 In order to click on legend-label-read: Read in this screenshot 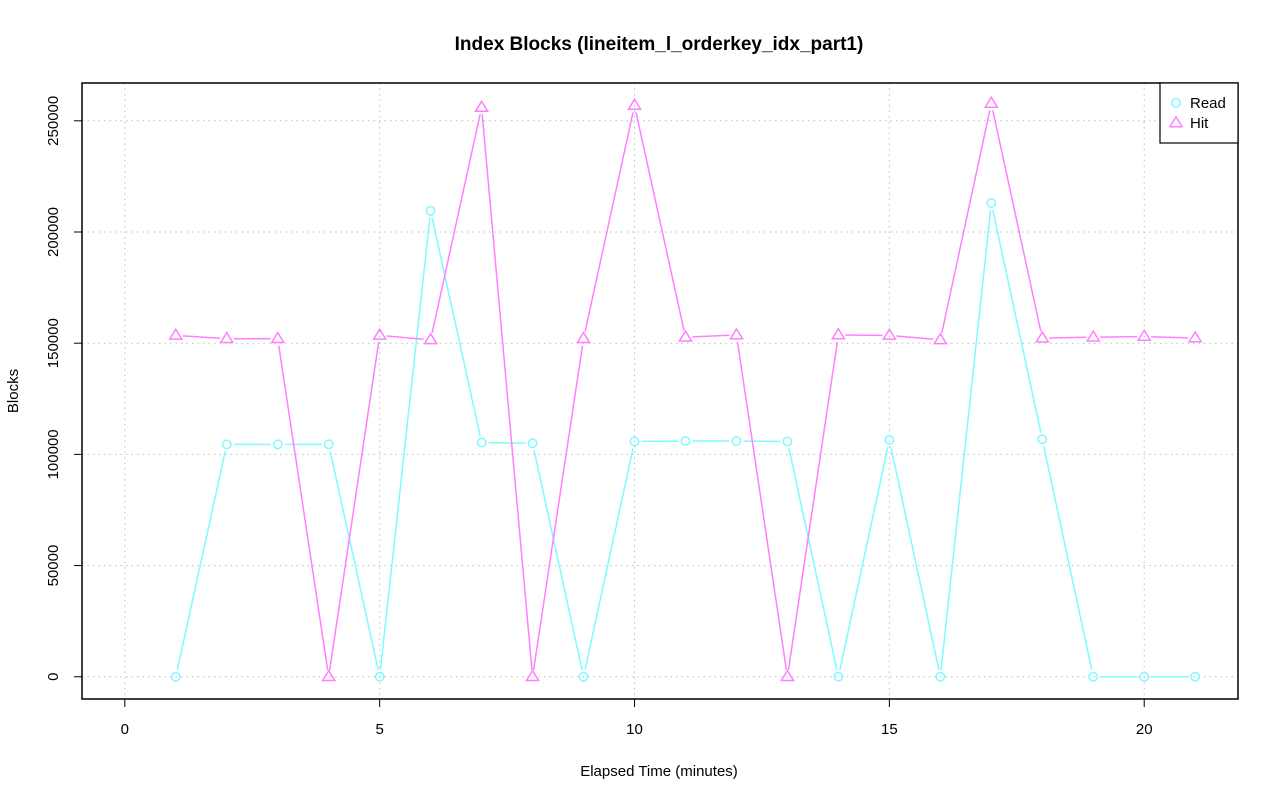, I will do `click(1208, 103)`.